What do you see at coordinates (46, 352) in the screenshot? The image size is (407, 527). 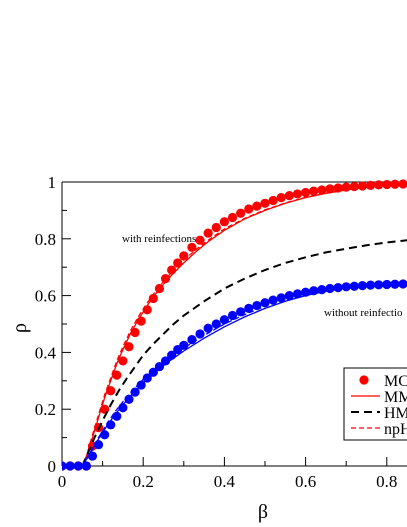 I see `y-tick-label: 0.4` at bounding box center [46, 352].